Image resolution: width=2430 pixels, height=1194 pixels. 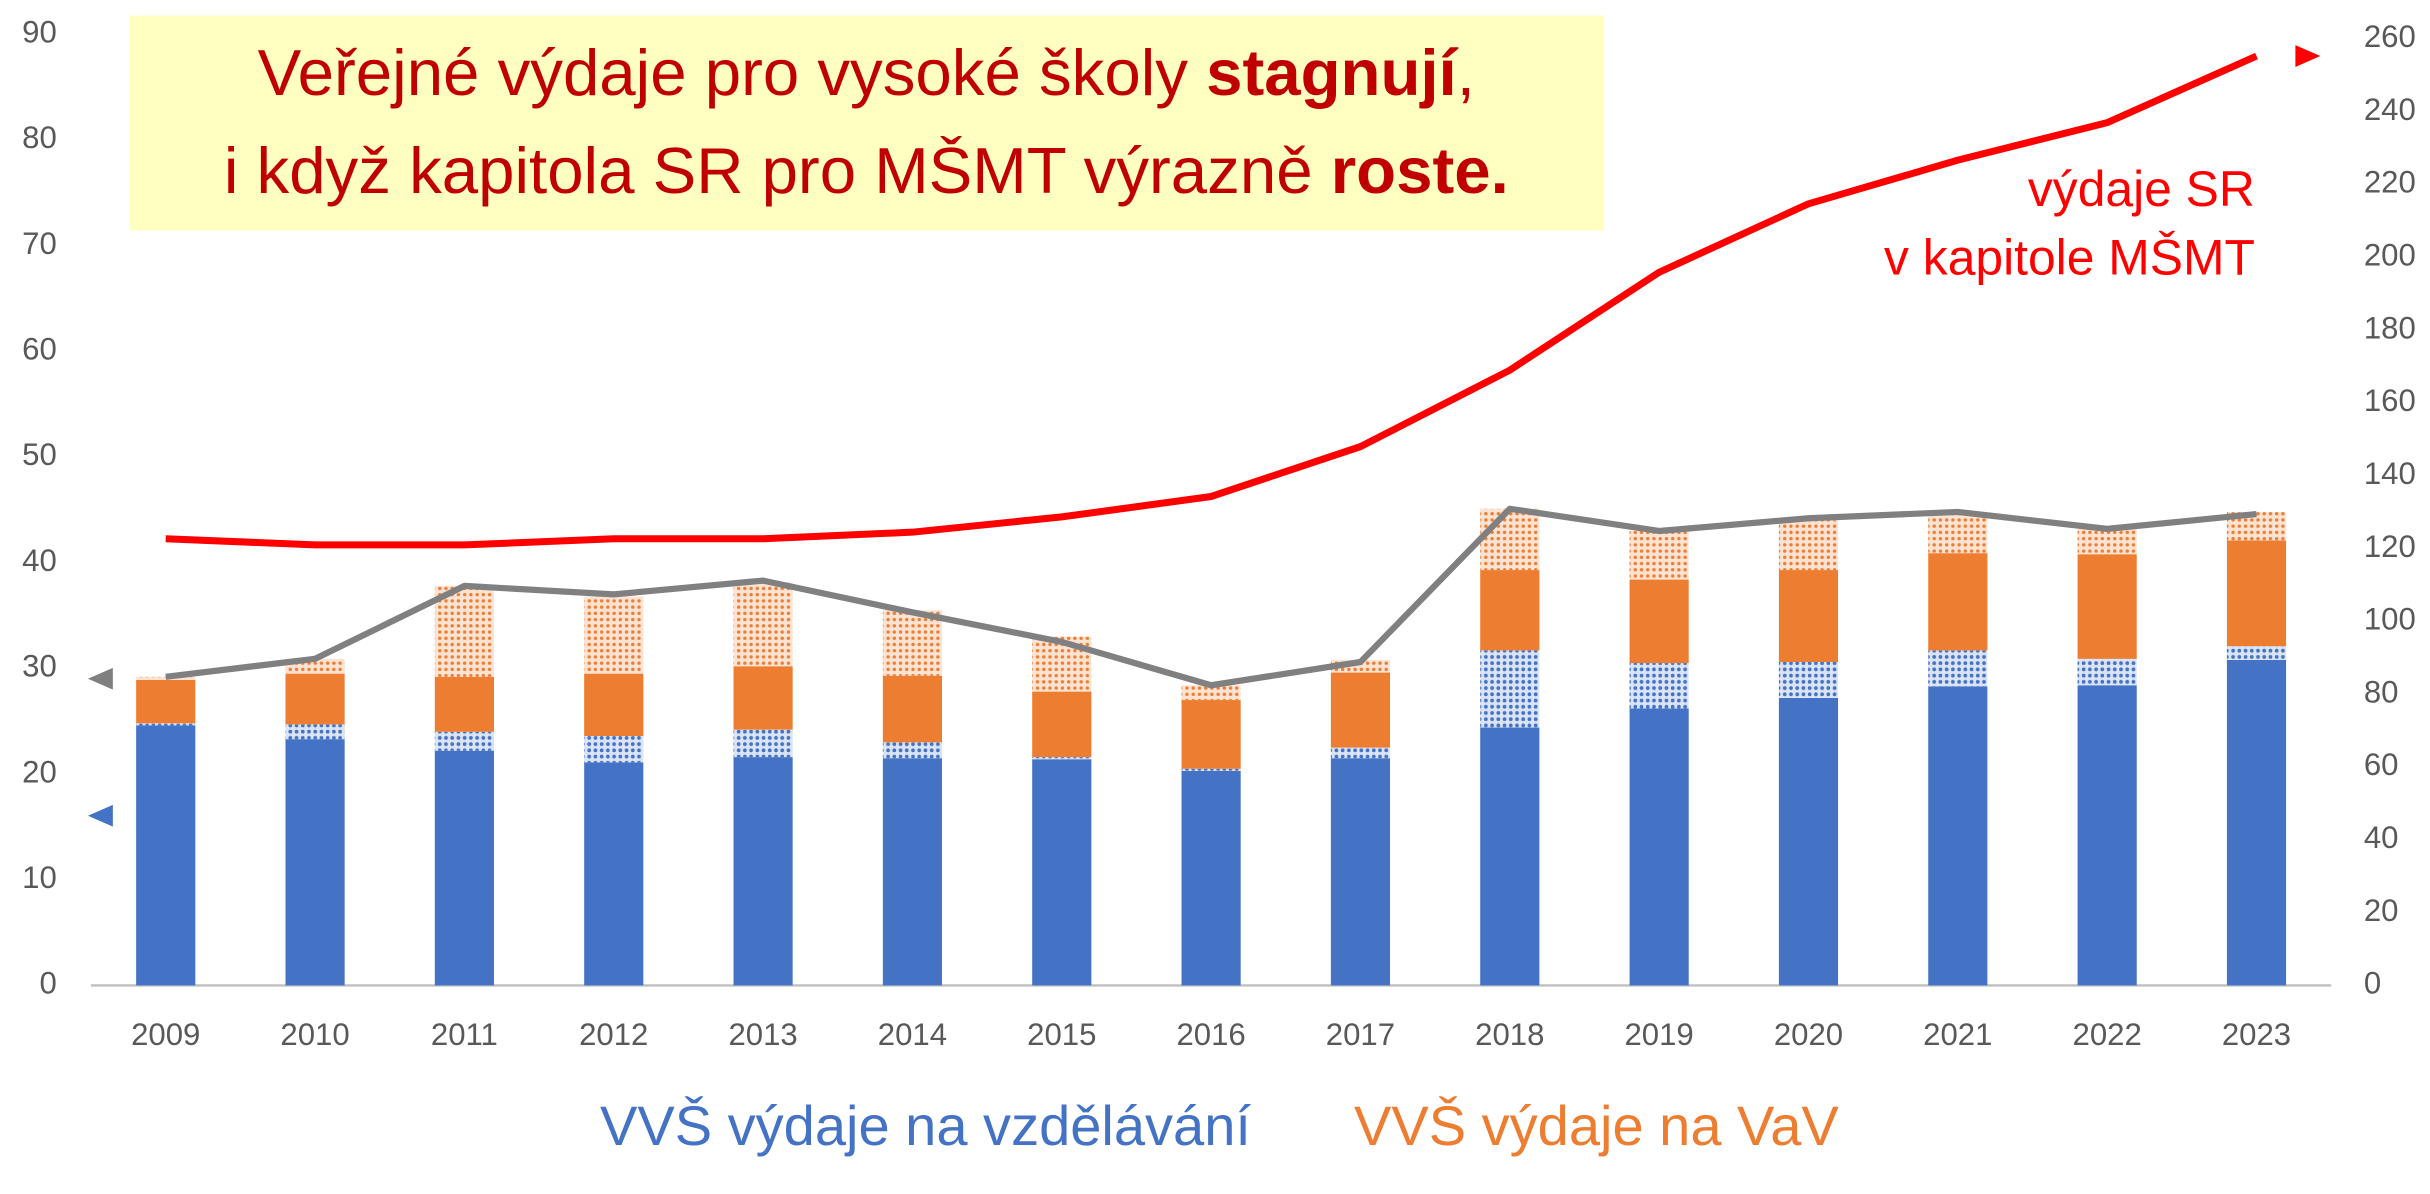 What do you see at coordinates (912, 1034) in the screenshot?
I see `x-tick-label: 2014` at bounding box center [912, 1034].